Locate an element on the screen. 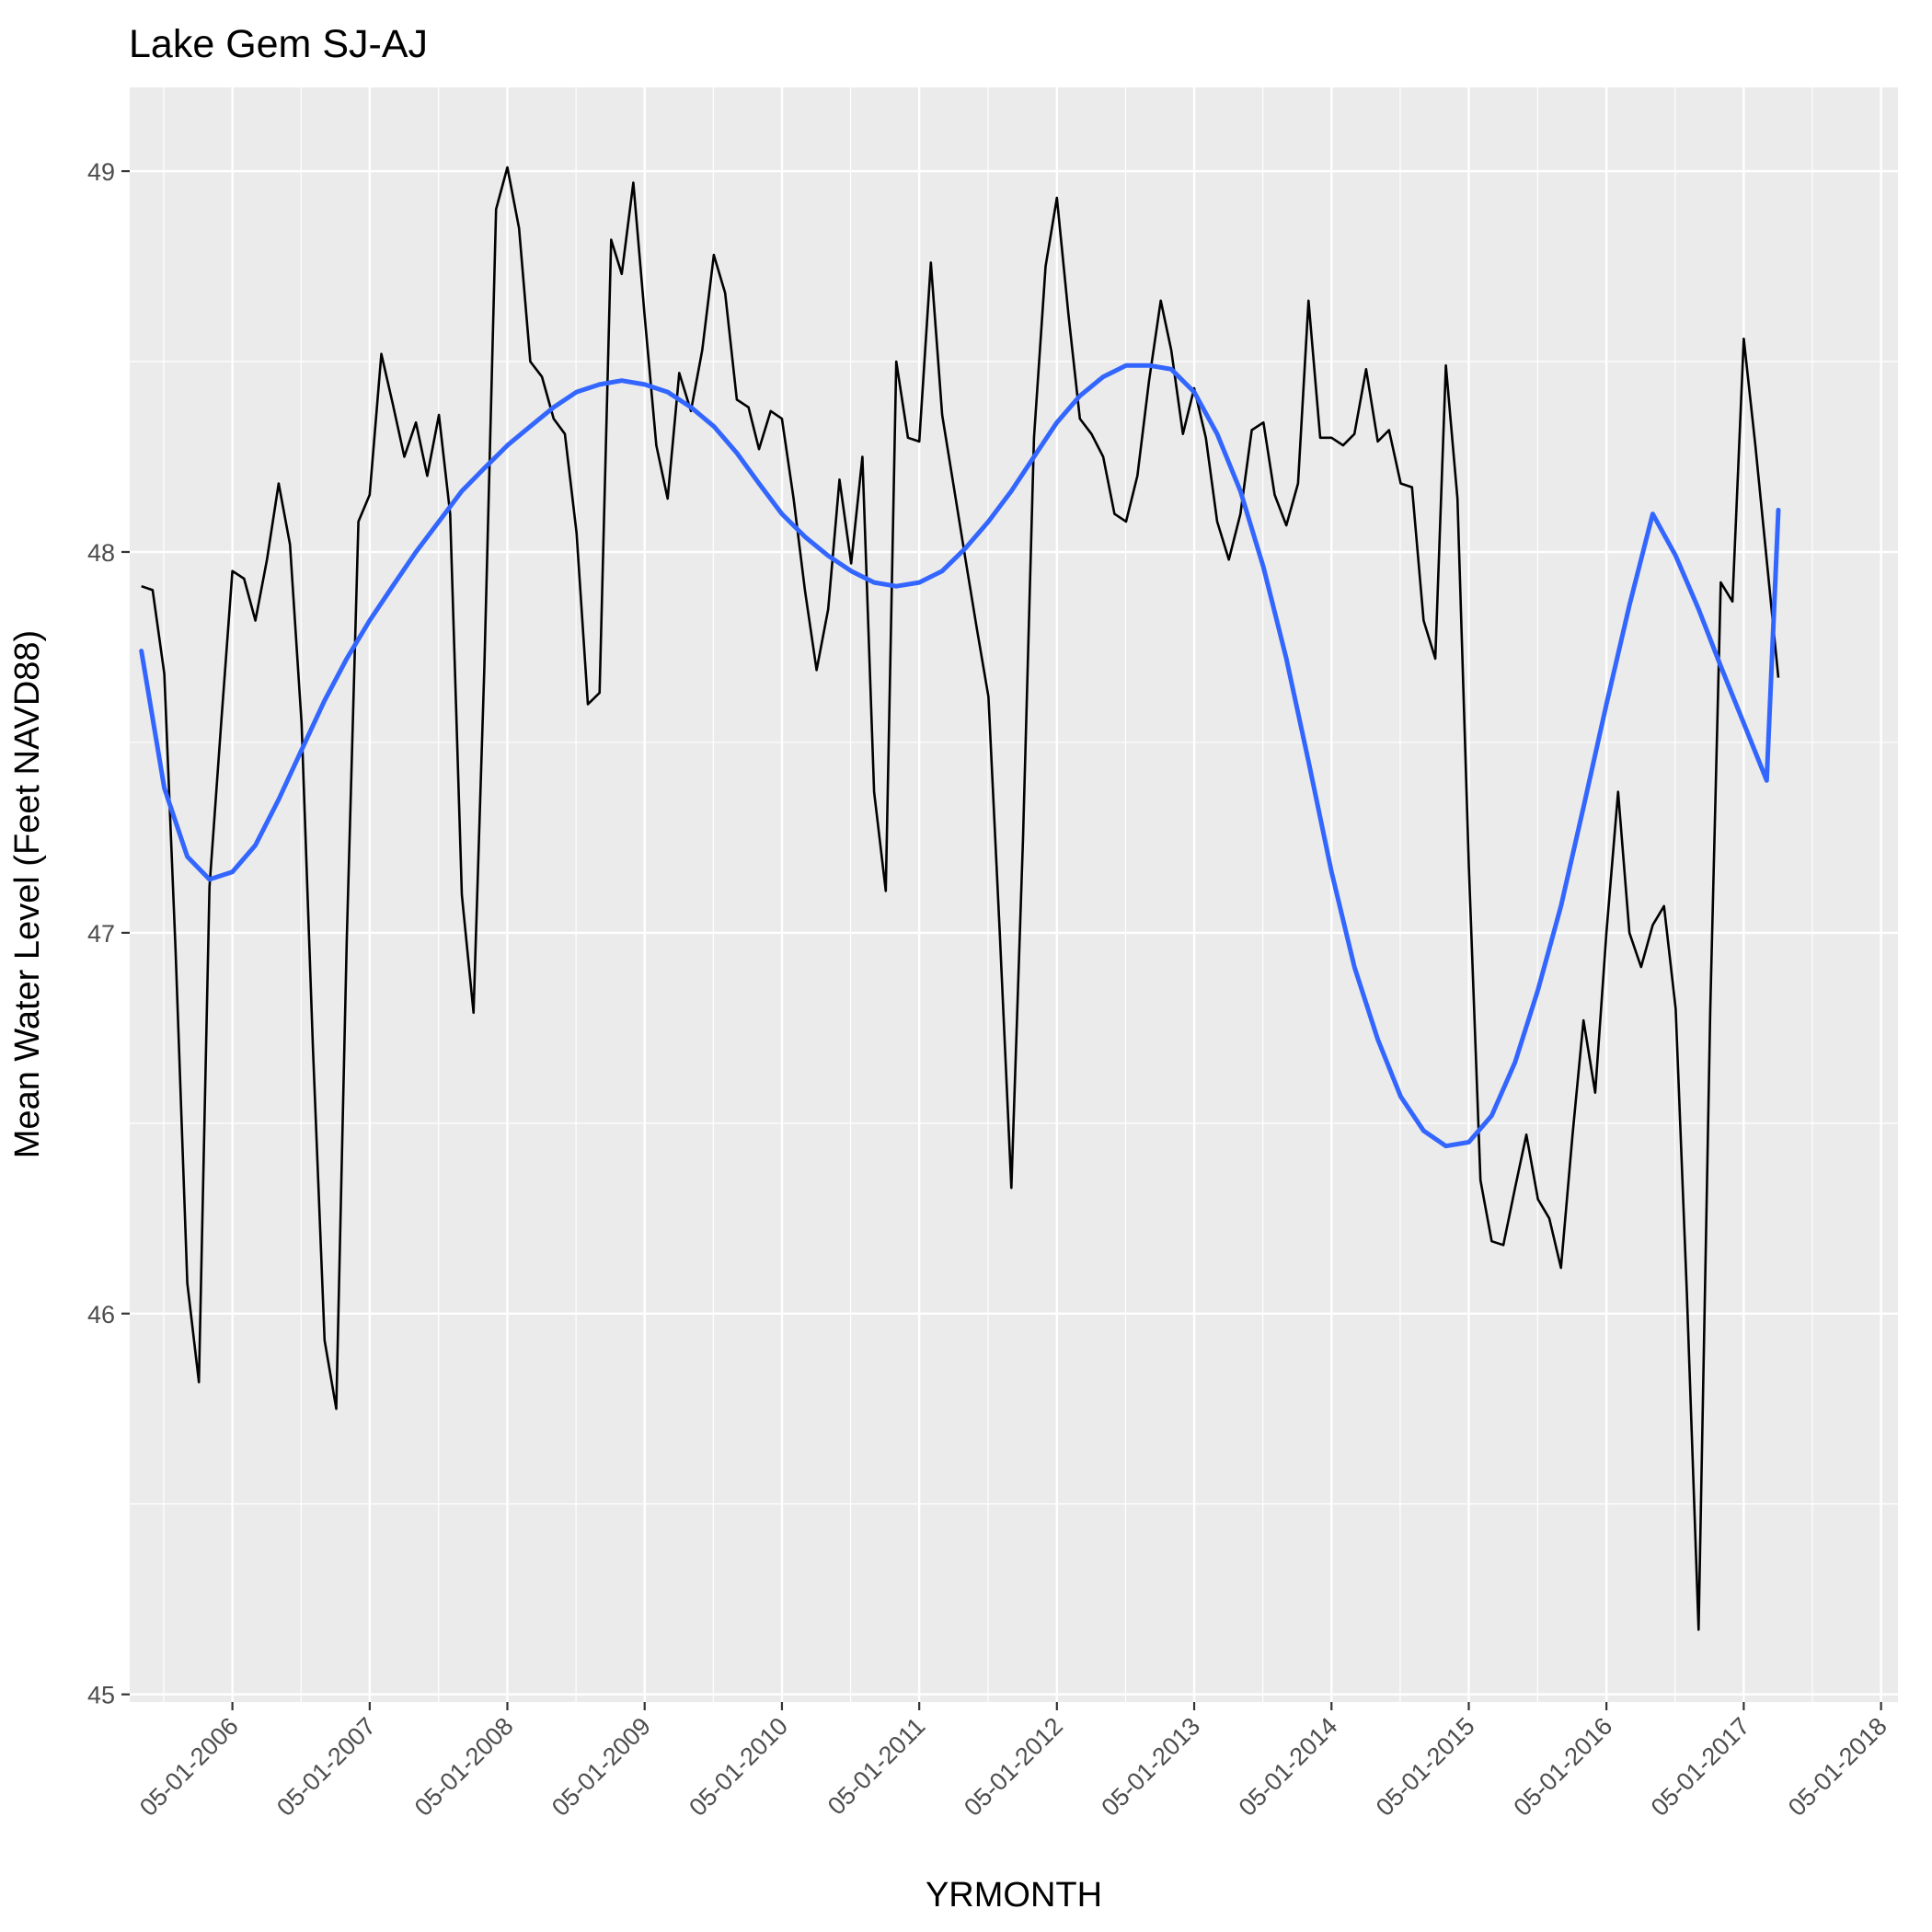 The height and width of the screenshot is (1932, 1932). x-tick-label: 05-01-2014 is located at coordinates (1288, 1767).